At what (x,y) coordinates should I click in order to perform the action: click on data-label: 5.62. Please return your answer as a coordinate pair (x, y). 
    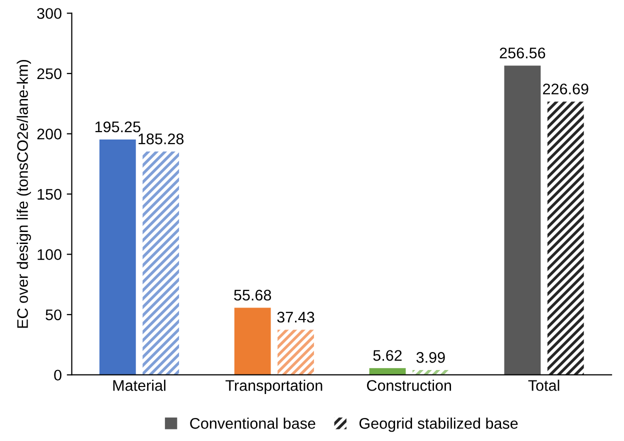
    Looking at the image, I should click on (387, 355).